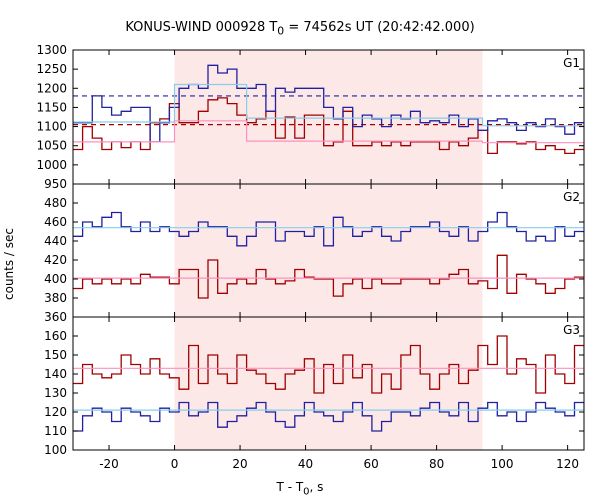 This screenshot has height=500, width=600. I want to click on x-tick-label: 60, so click(370, 464).